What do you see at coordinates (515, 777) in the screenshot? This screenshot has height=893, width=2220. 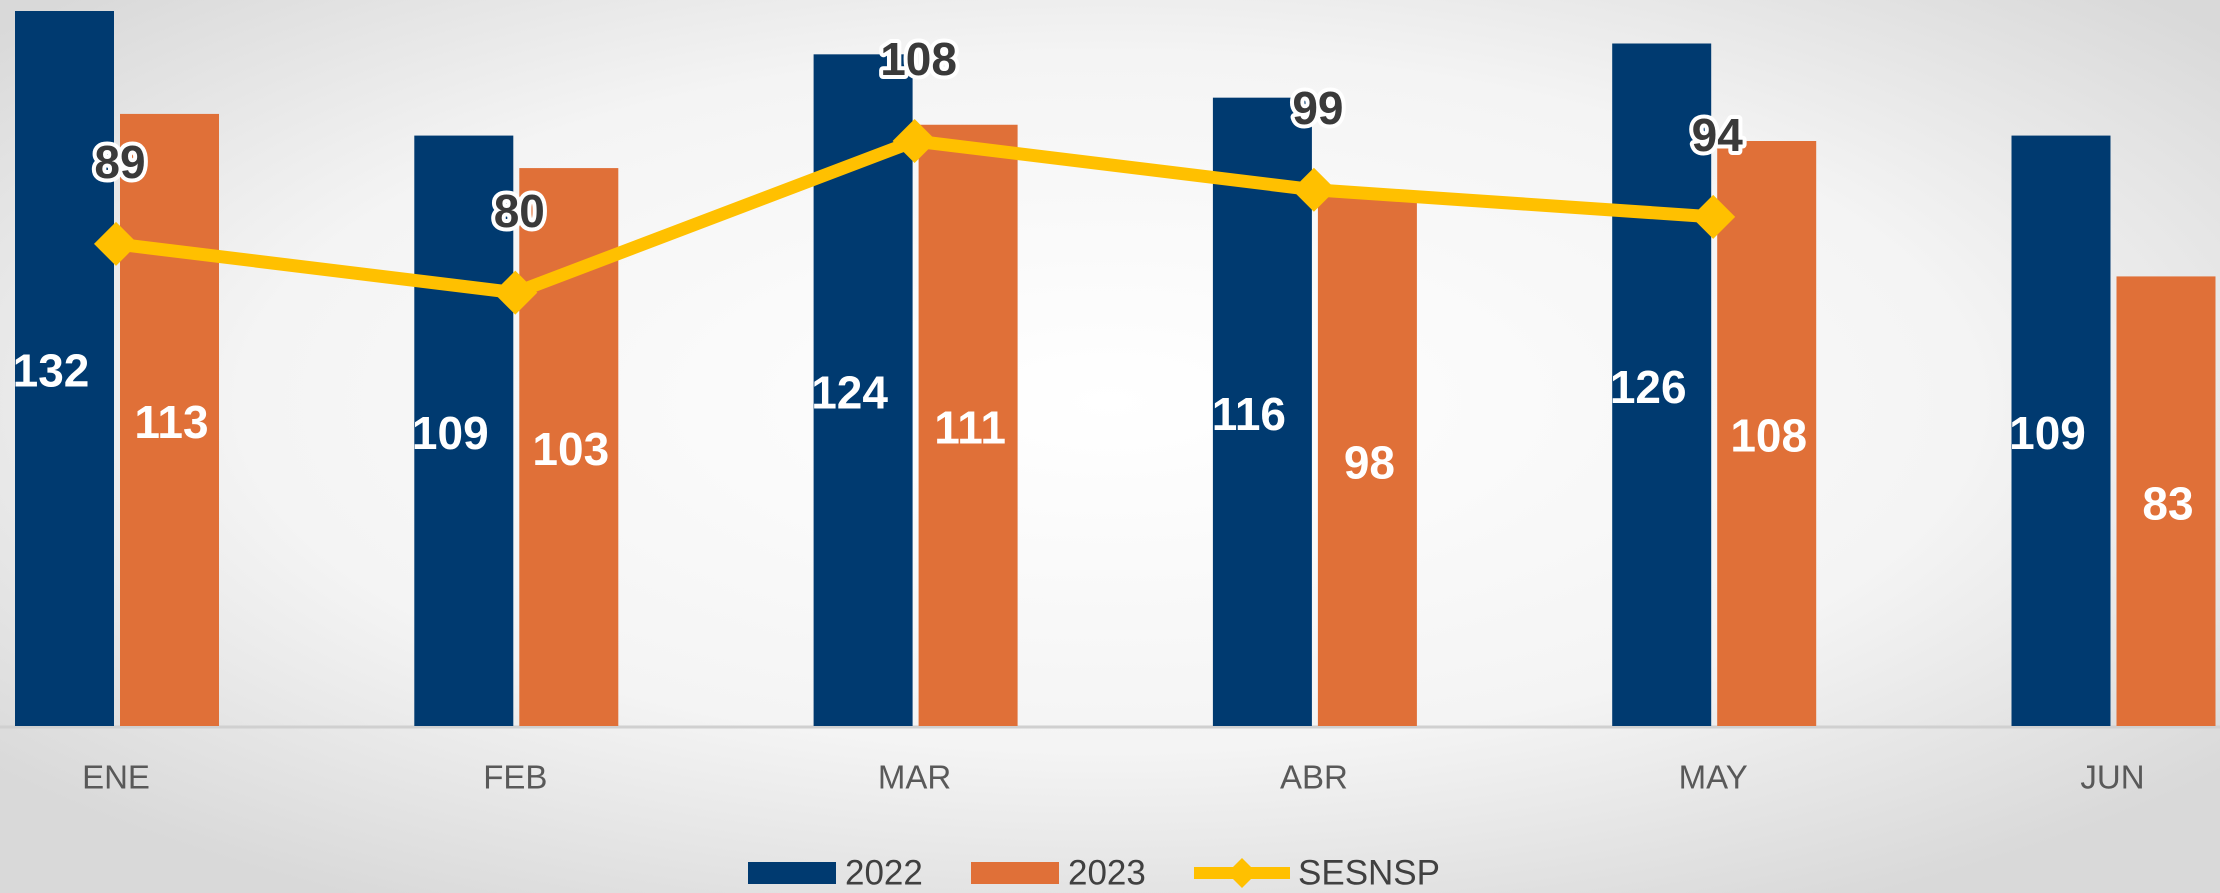 I see `x-tick-label: FEB` at bounding box center [515, 777].